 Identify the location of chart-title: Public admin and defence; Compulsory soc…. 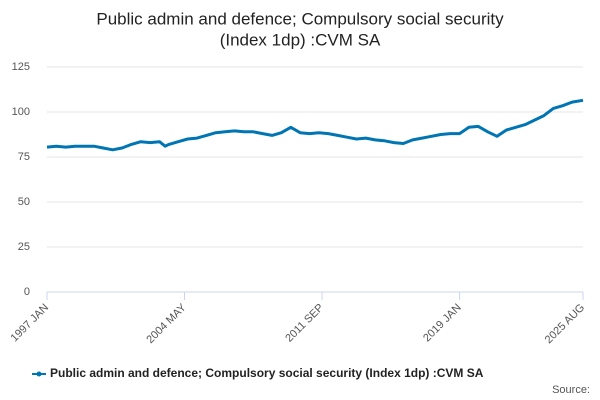
(300, 18).